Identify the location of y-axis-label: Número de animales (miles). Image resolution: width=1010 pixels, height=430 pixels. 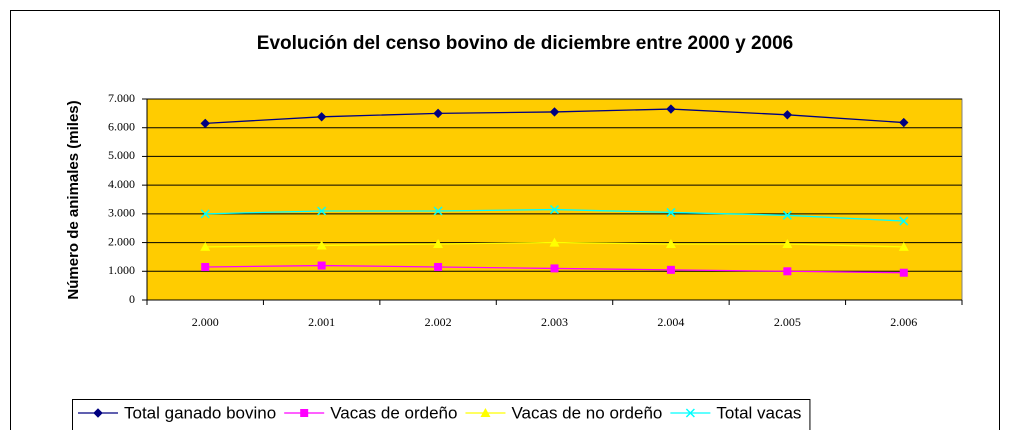
(73, 199).